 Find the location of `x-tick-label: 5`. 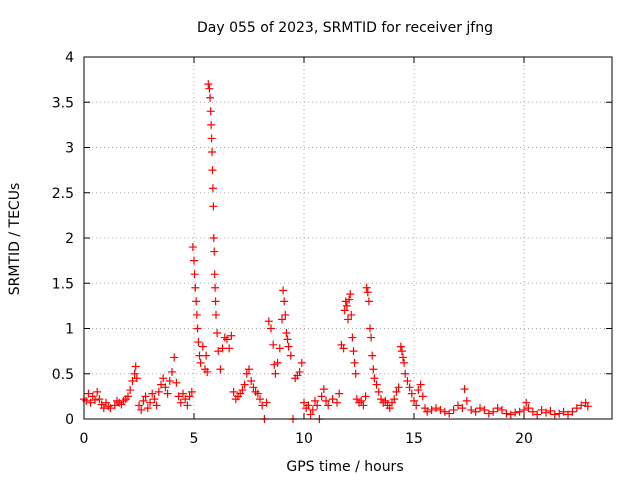

x-tick-label: 5 is located at coordinates (194, 439).